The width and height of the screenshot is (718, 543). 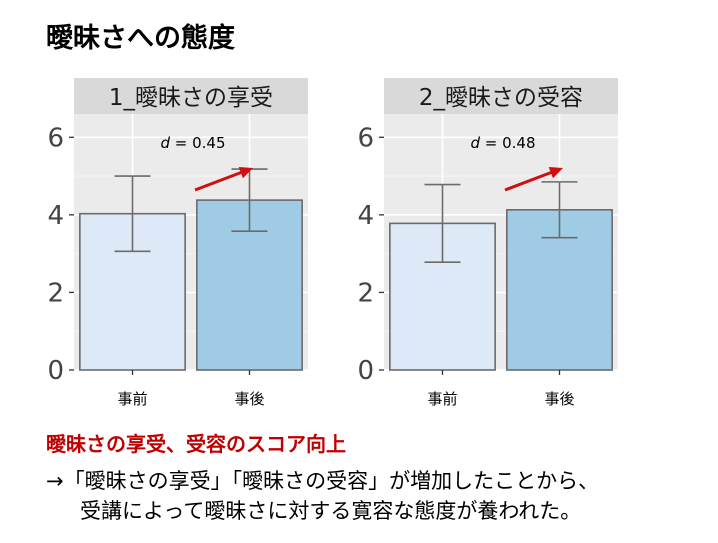 I want to click on facet-title: 1_曖昧さの享受, so click(x=191, y=98).